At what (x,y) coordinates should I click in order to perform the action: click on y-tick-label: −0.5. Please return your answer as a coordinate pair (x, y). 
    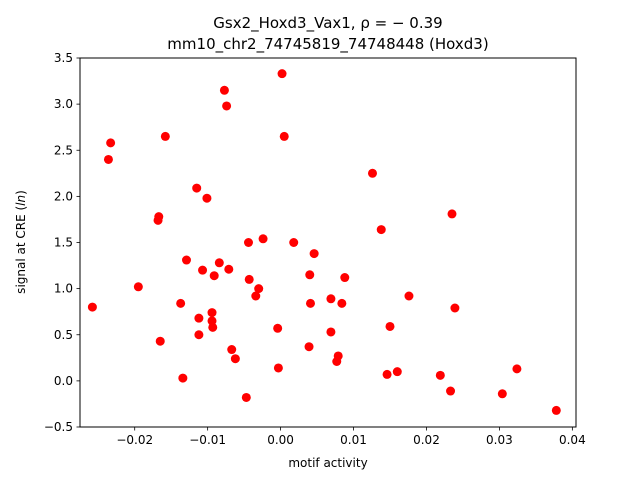
    Looking at the image, I should click on (58, 427).